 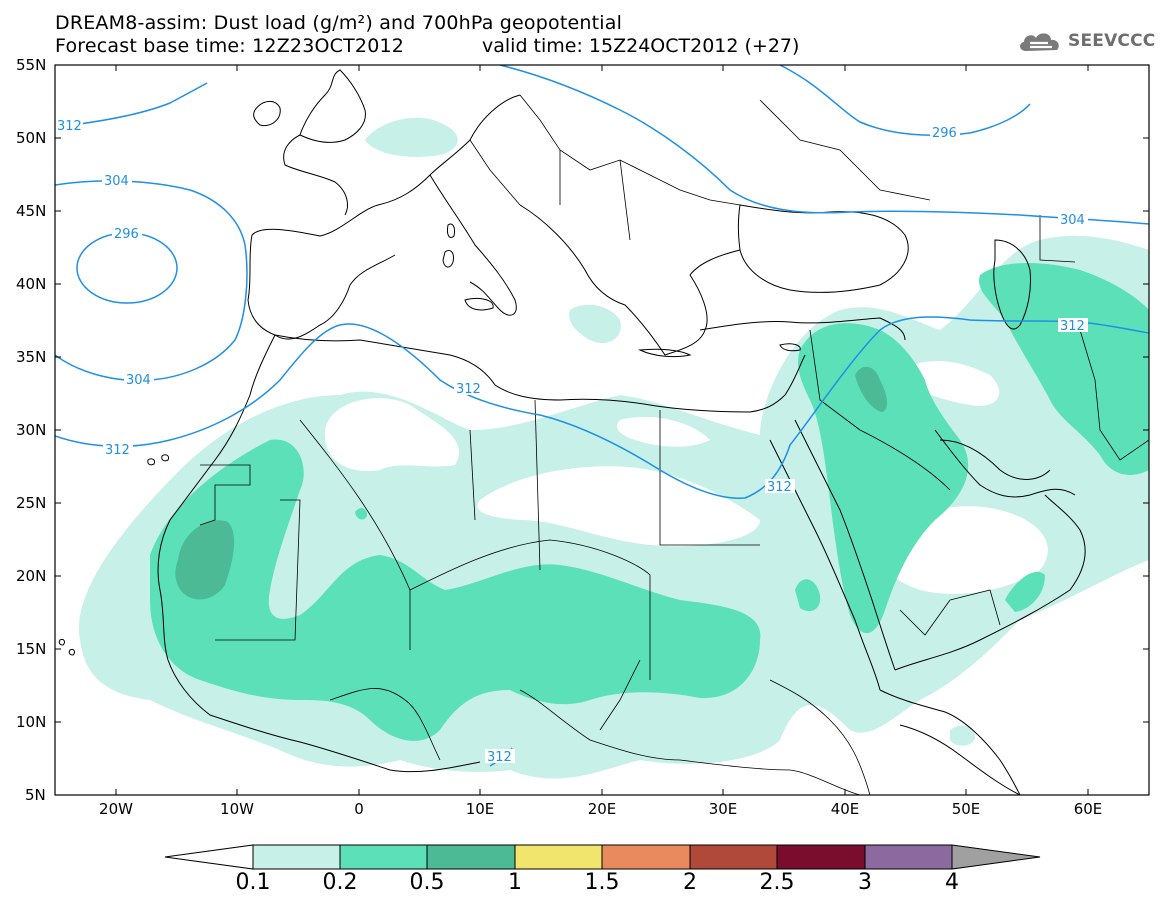 I want to click on lon-label: 20E, so click(x=602, y=809).